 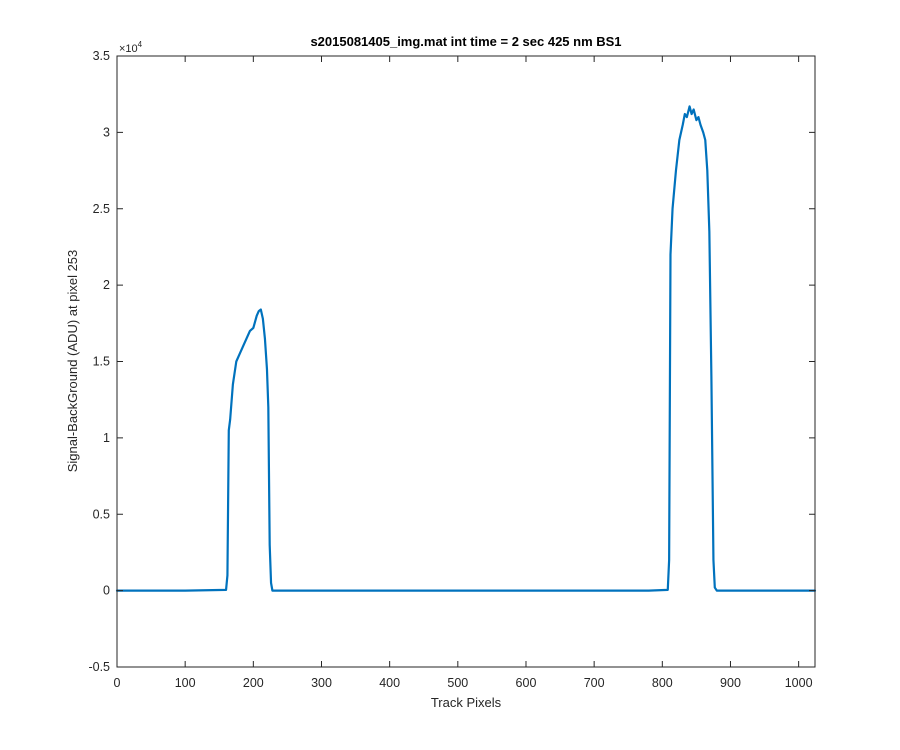 I want to click on x-tick-label: 900, so click(x=730, y=683).